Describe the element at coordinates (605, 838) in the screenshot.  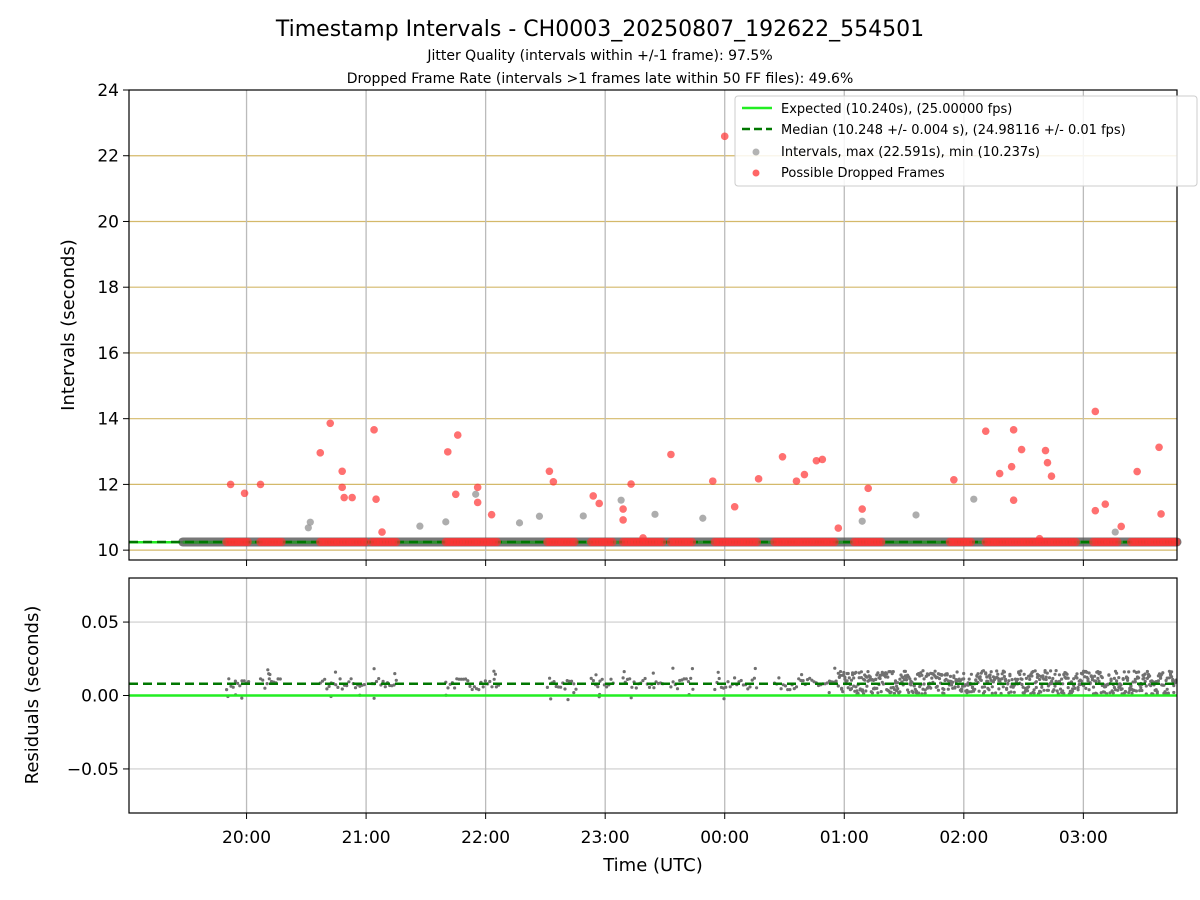
I see `x-tick-label: 23:00` at that location.